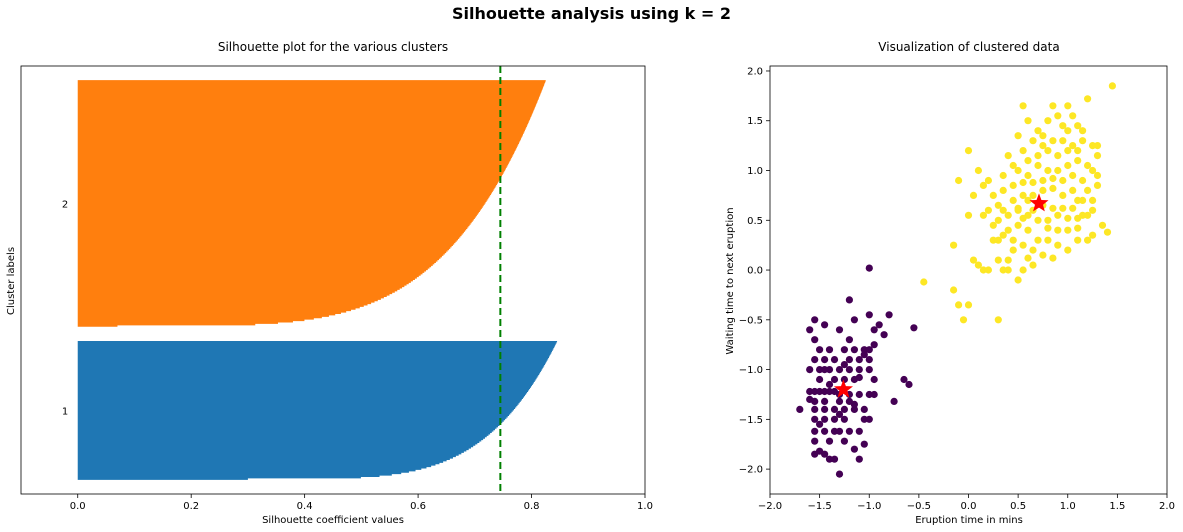  Describe the element at coordinates (751, 420) in the screenshot. I see `scatter-y-tick-label: −1.5` at that location.